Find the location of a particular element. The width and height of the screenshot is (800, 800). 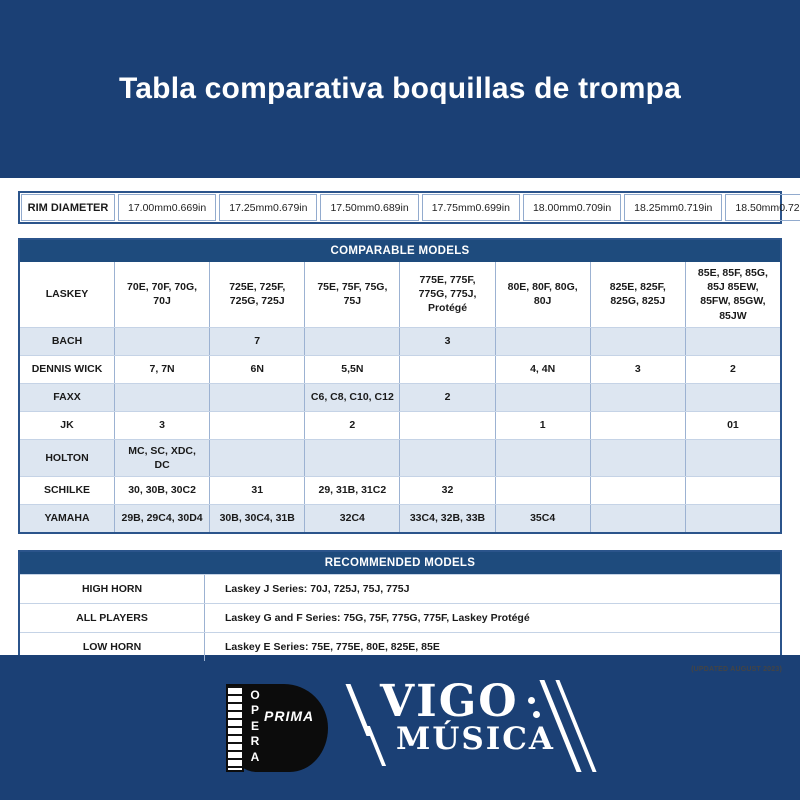

recommended-models-header: RECOMMENDED MODELS is located at coordinates (400, 563).